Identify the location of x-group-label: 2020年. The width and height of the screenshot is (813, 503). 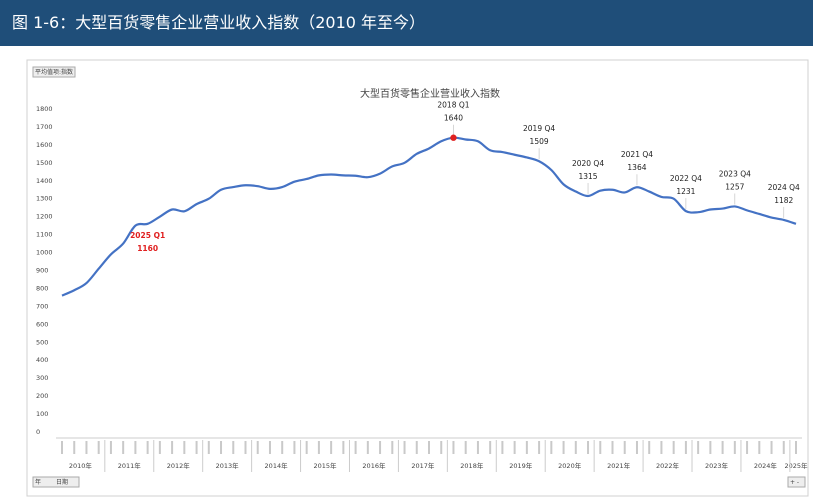
(570, 465).